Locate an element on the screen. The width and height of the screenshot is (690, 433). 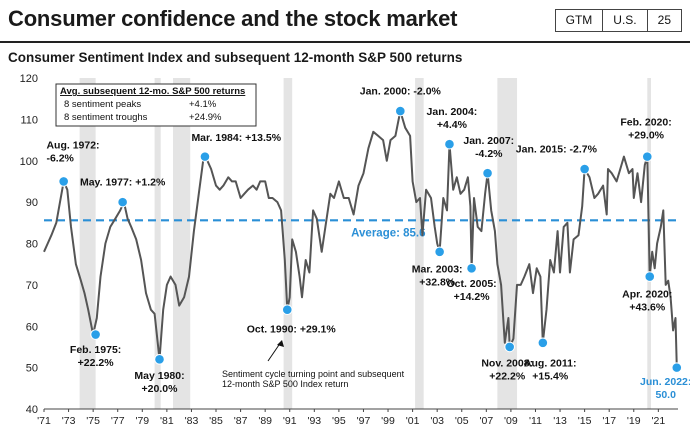
x-tick-label: '97 is located at coordinates (364, 421).